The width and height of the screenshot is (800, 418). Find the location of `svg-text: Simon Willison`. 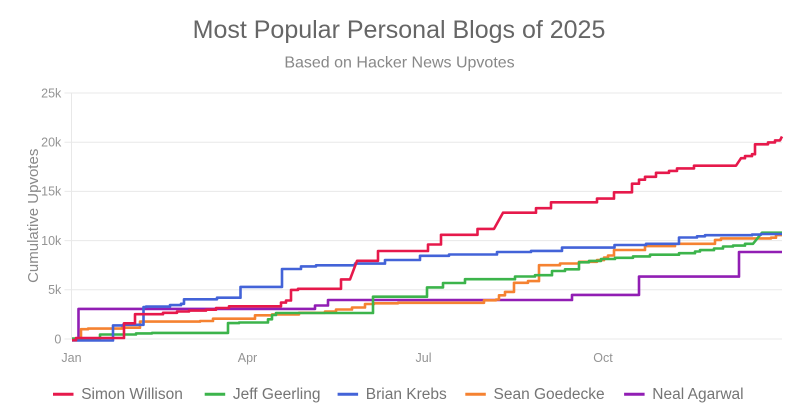

svg-text: Simon Willison is located at coordinates (132, 394).